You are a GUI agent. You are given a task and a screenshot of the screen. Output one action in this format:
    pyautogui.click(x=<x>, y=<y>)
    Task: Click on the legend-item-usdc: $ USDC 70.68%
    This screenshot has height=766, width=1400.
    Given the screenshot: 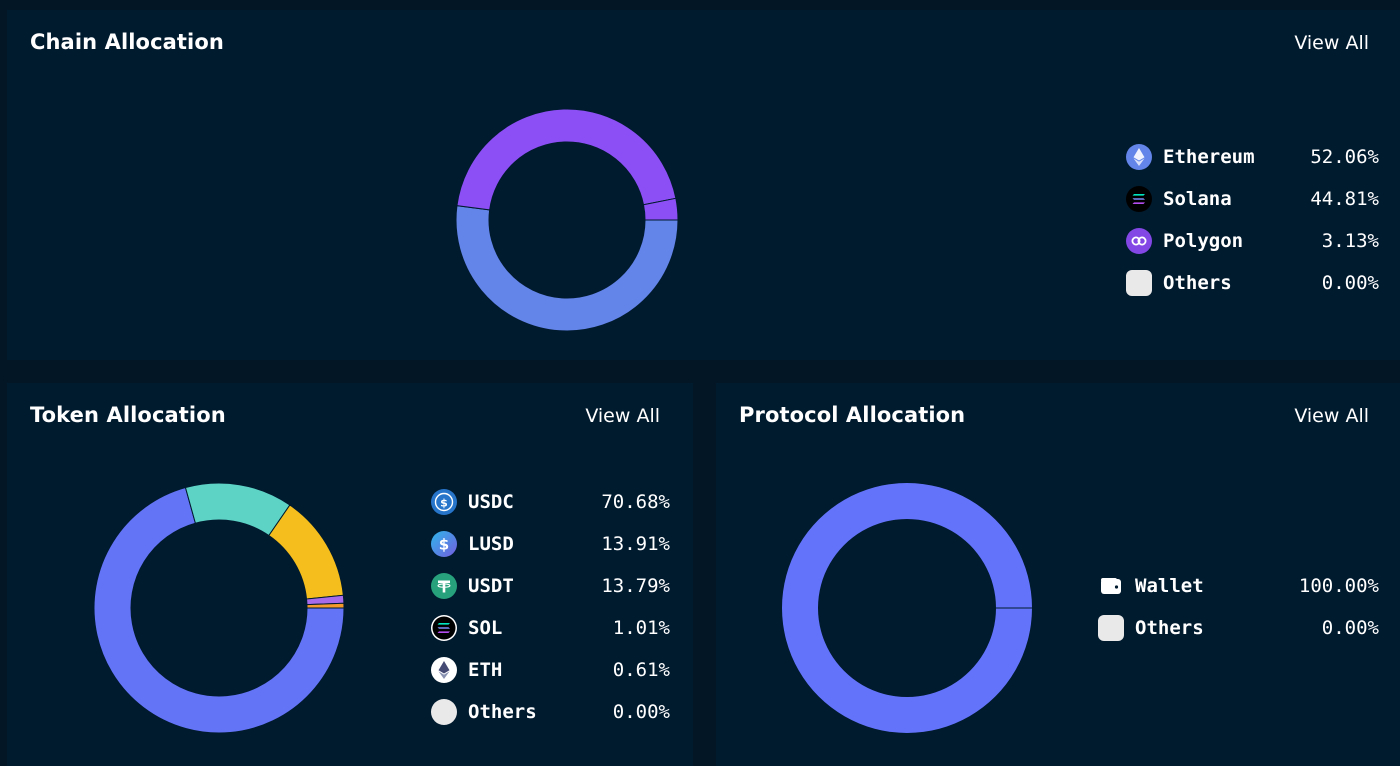 What is the action you would take?
    pyautogui.click(x=550, y=502)
    